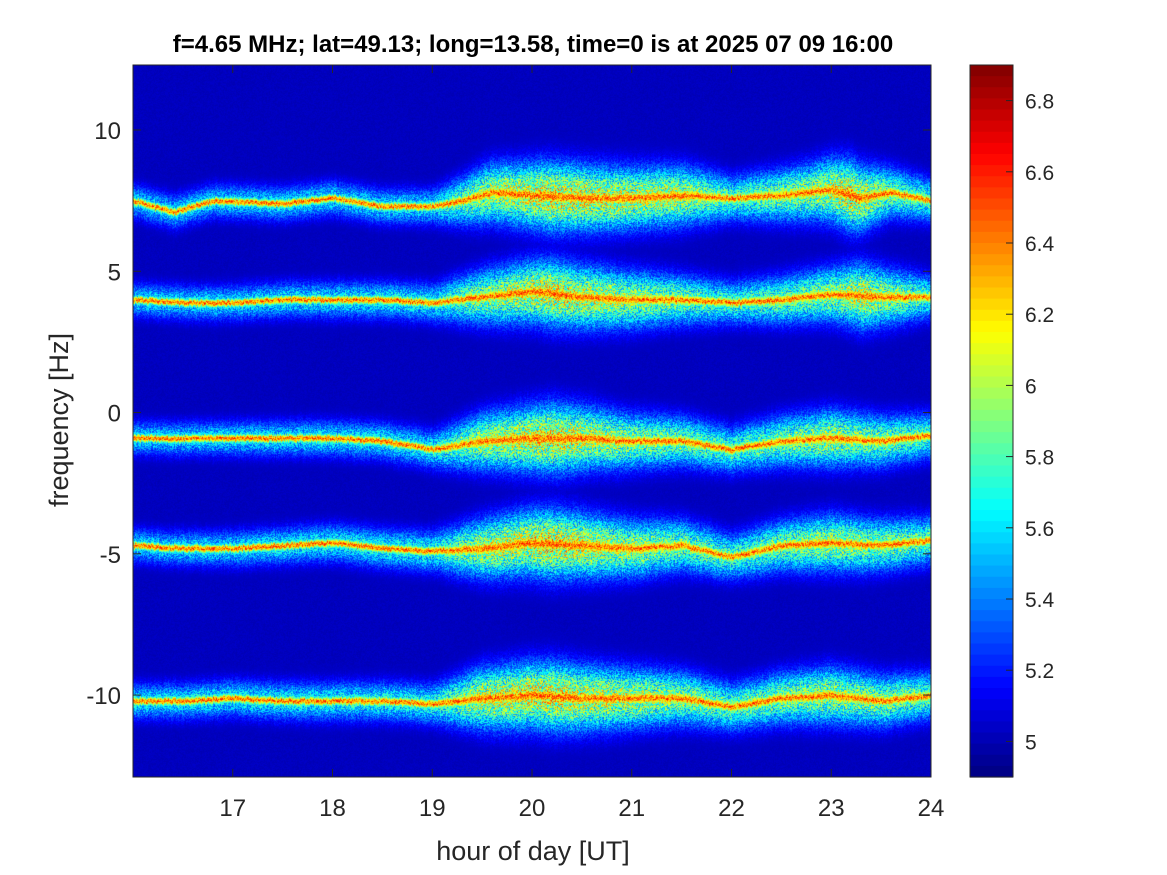 This screenshot has width=1167, height=875. I want to click on x-tick-label: 22, so click(731, 808).